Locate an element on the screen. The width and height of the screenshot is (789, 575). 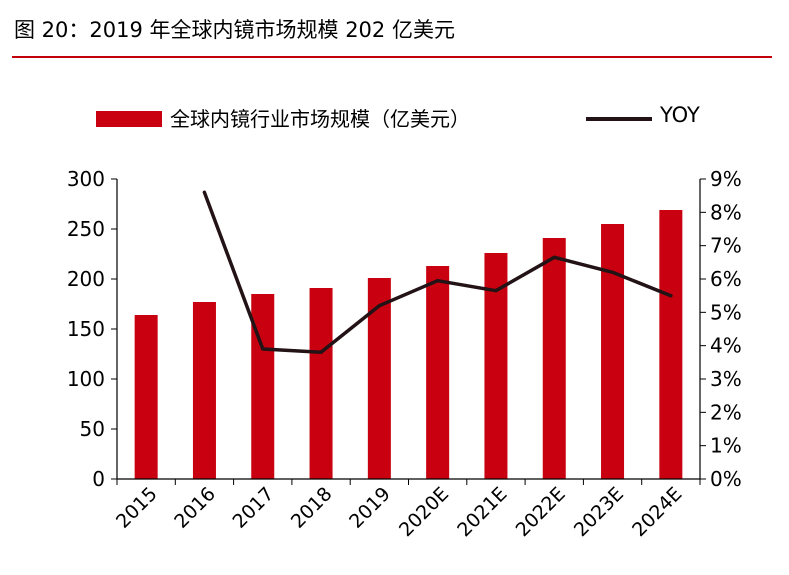
right-tick-label: 4% is located at coordinates (726, 346).